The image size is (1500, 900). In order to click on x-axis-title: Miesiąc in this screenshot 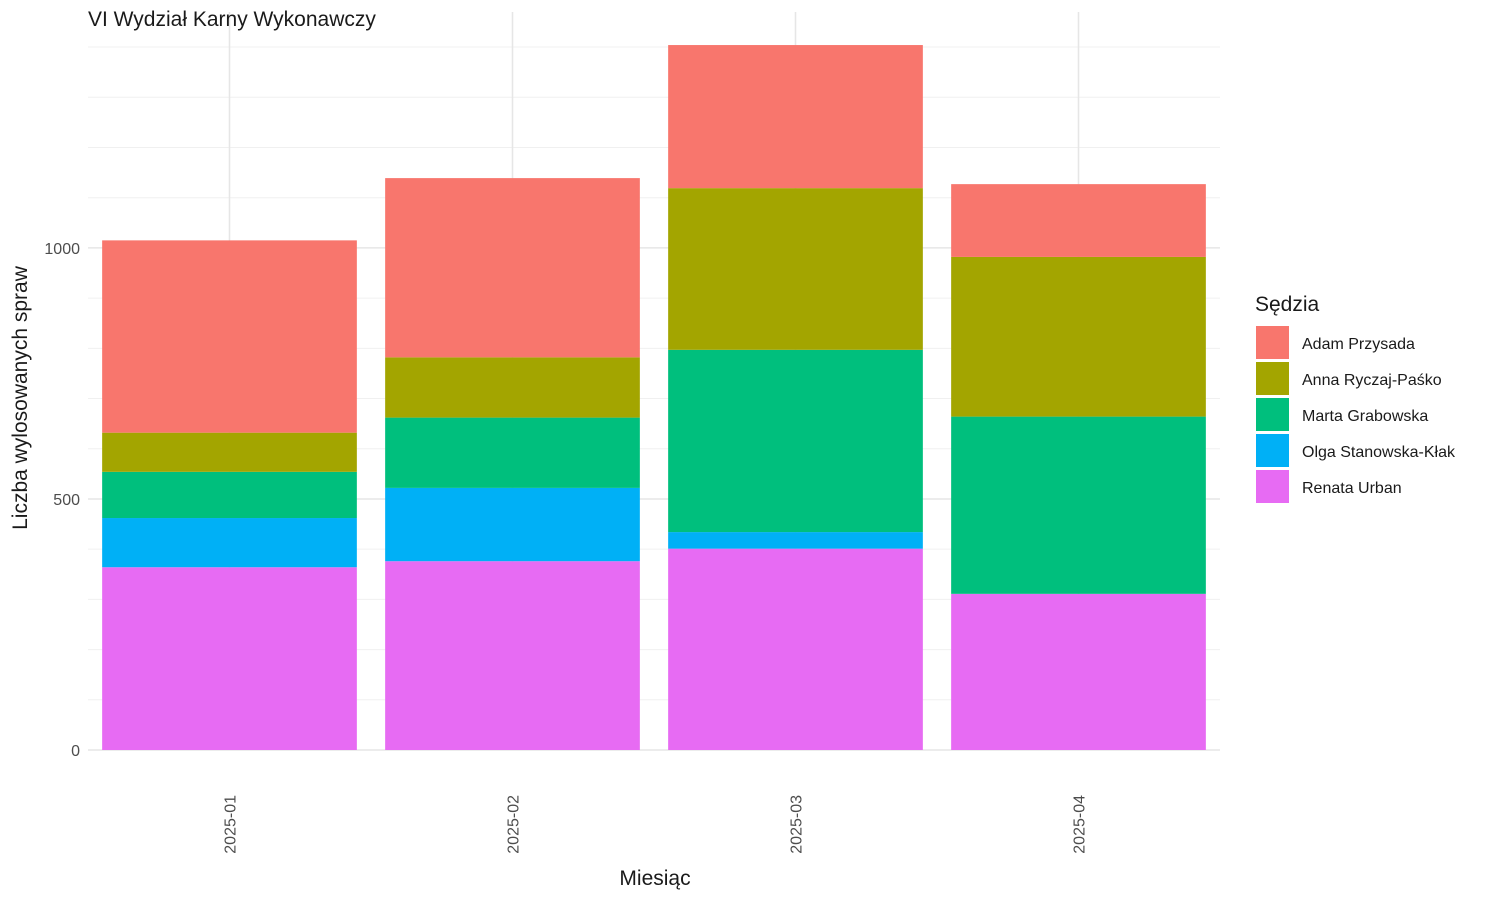, I will do `click(654, 878)`.